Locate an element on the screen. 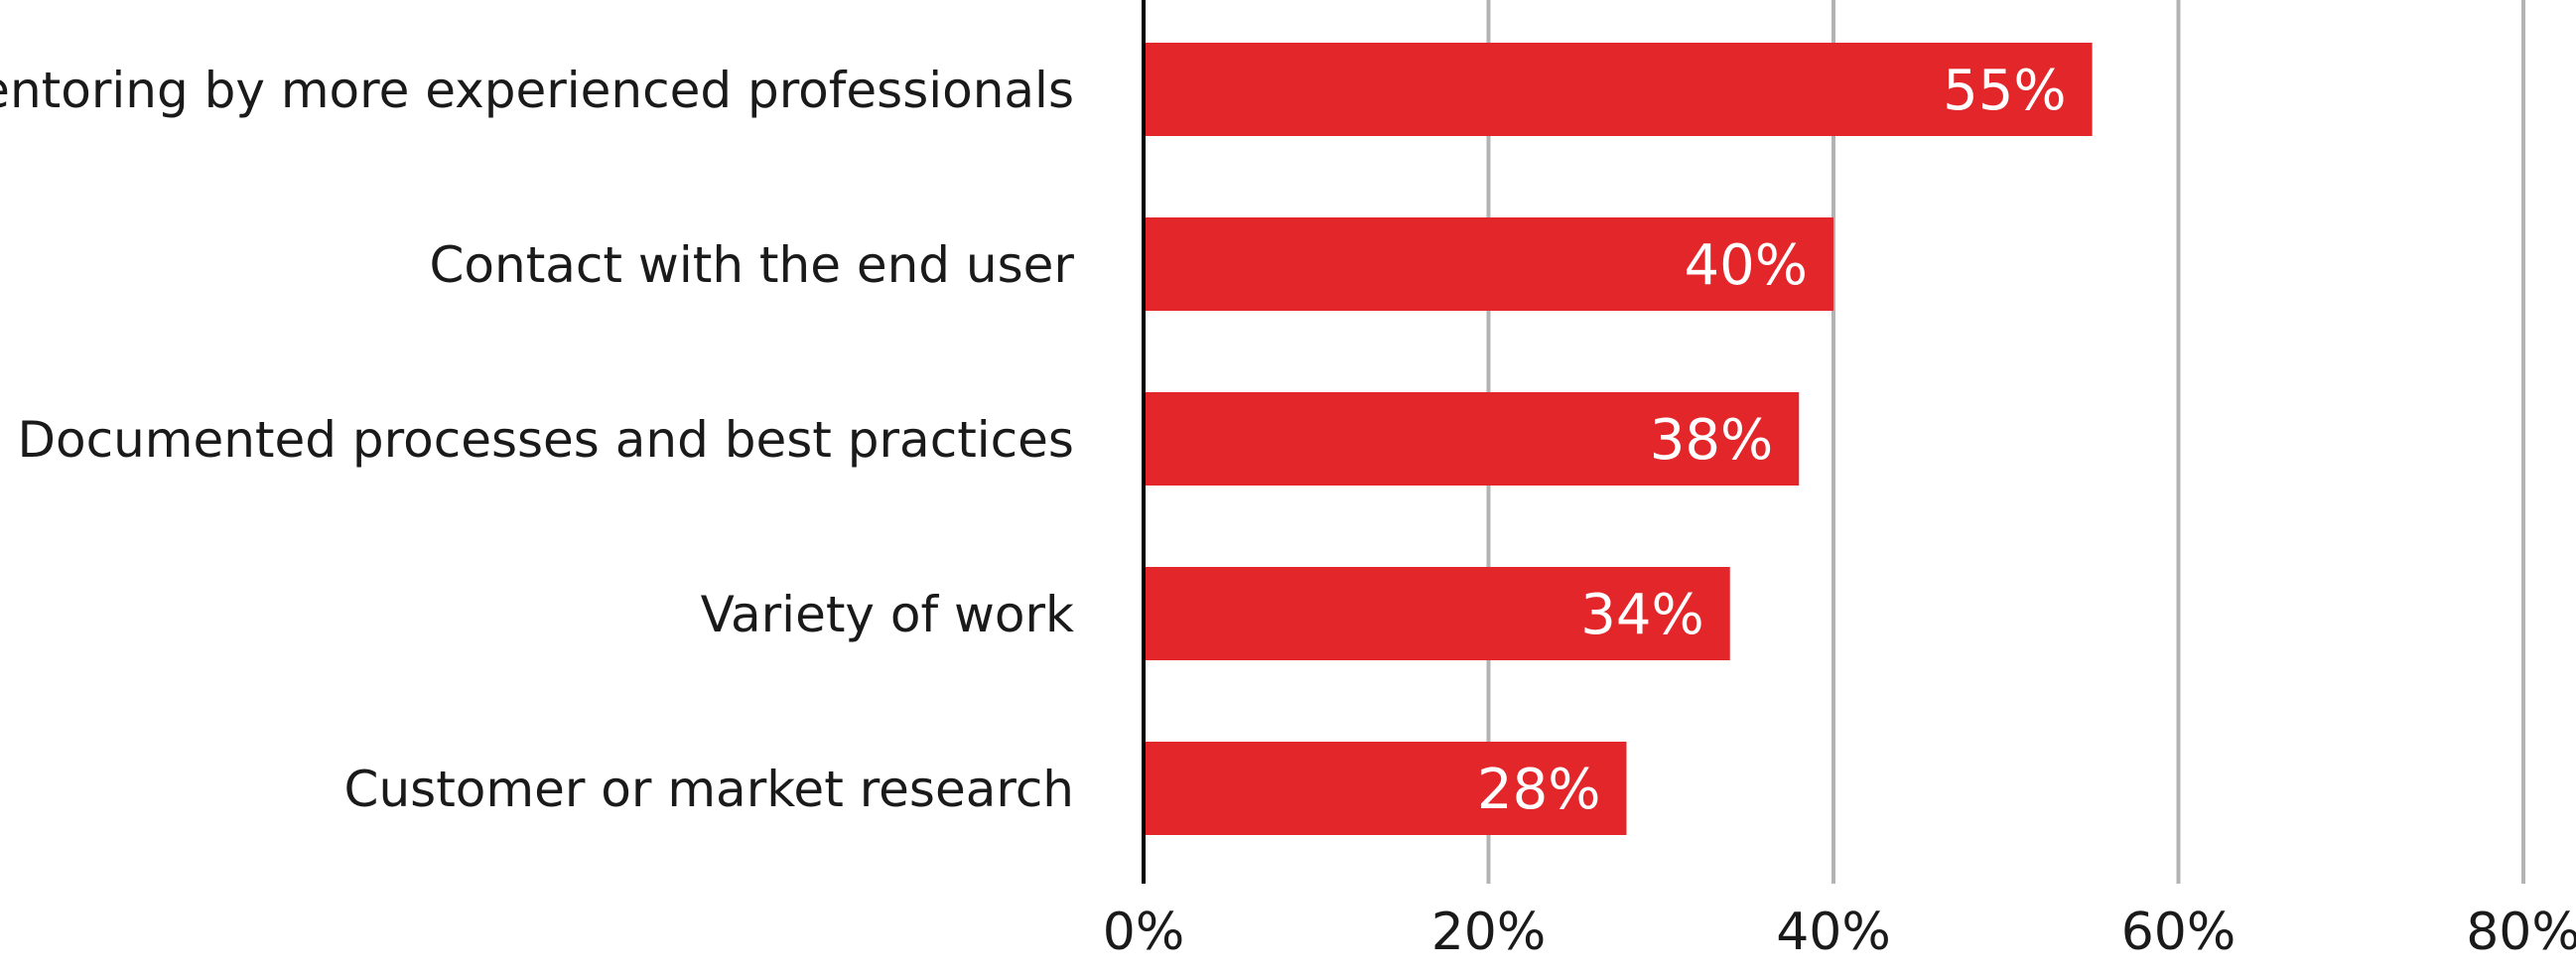 The width and height of the screenshot is (2576, 977). data-label-4: 34% is located at coordinates (1641, 615).